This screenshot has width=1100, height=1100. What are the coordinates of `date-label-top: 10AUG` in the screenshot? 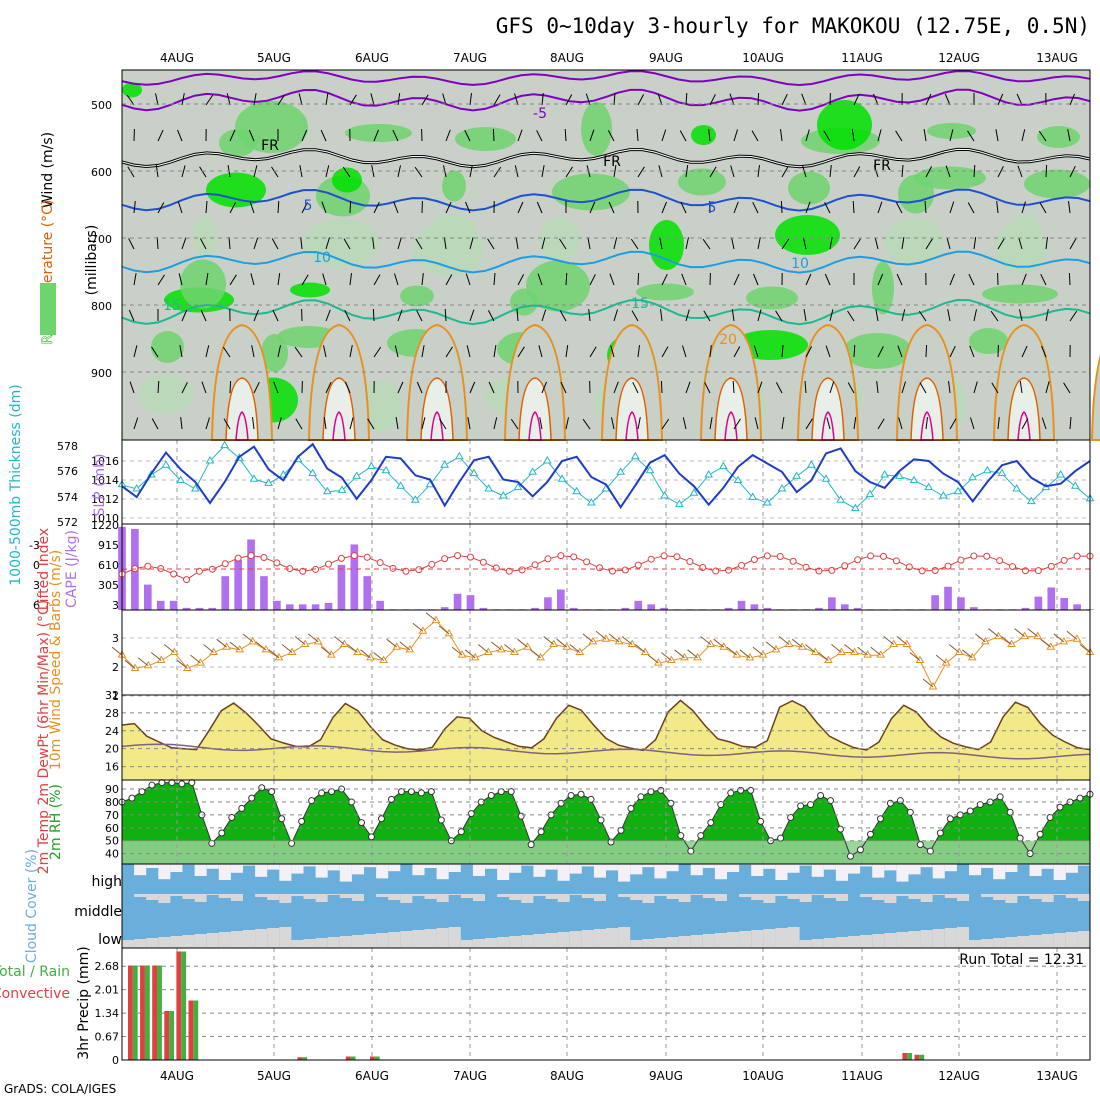 It's located at (763, 58).